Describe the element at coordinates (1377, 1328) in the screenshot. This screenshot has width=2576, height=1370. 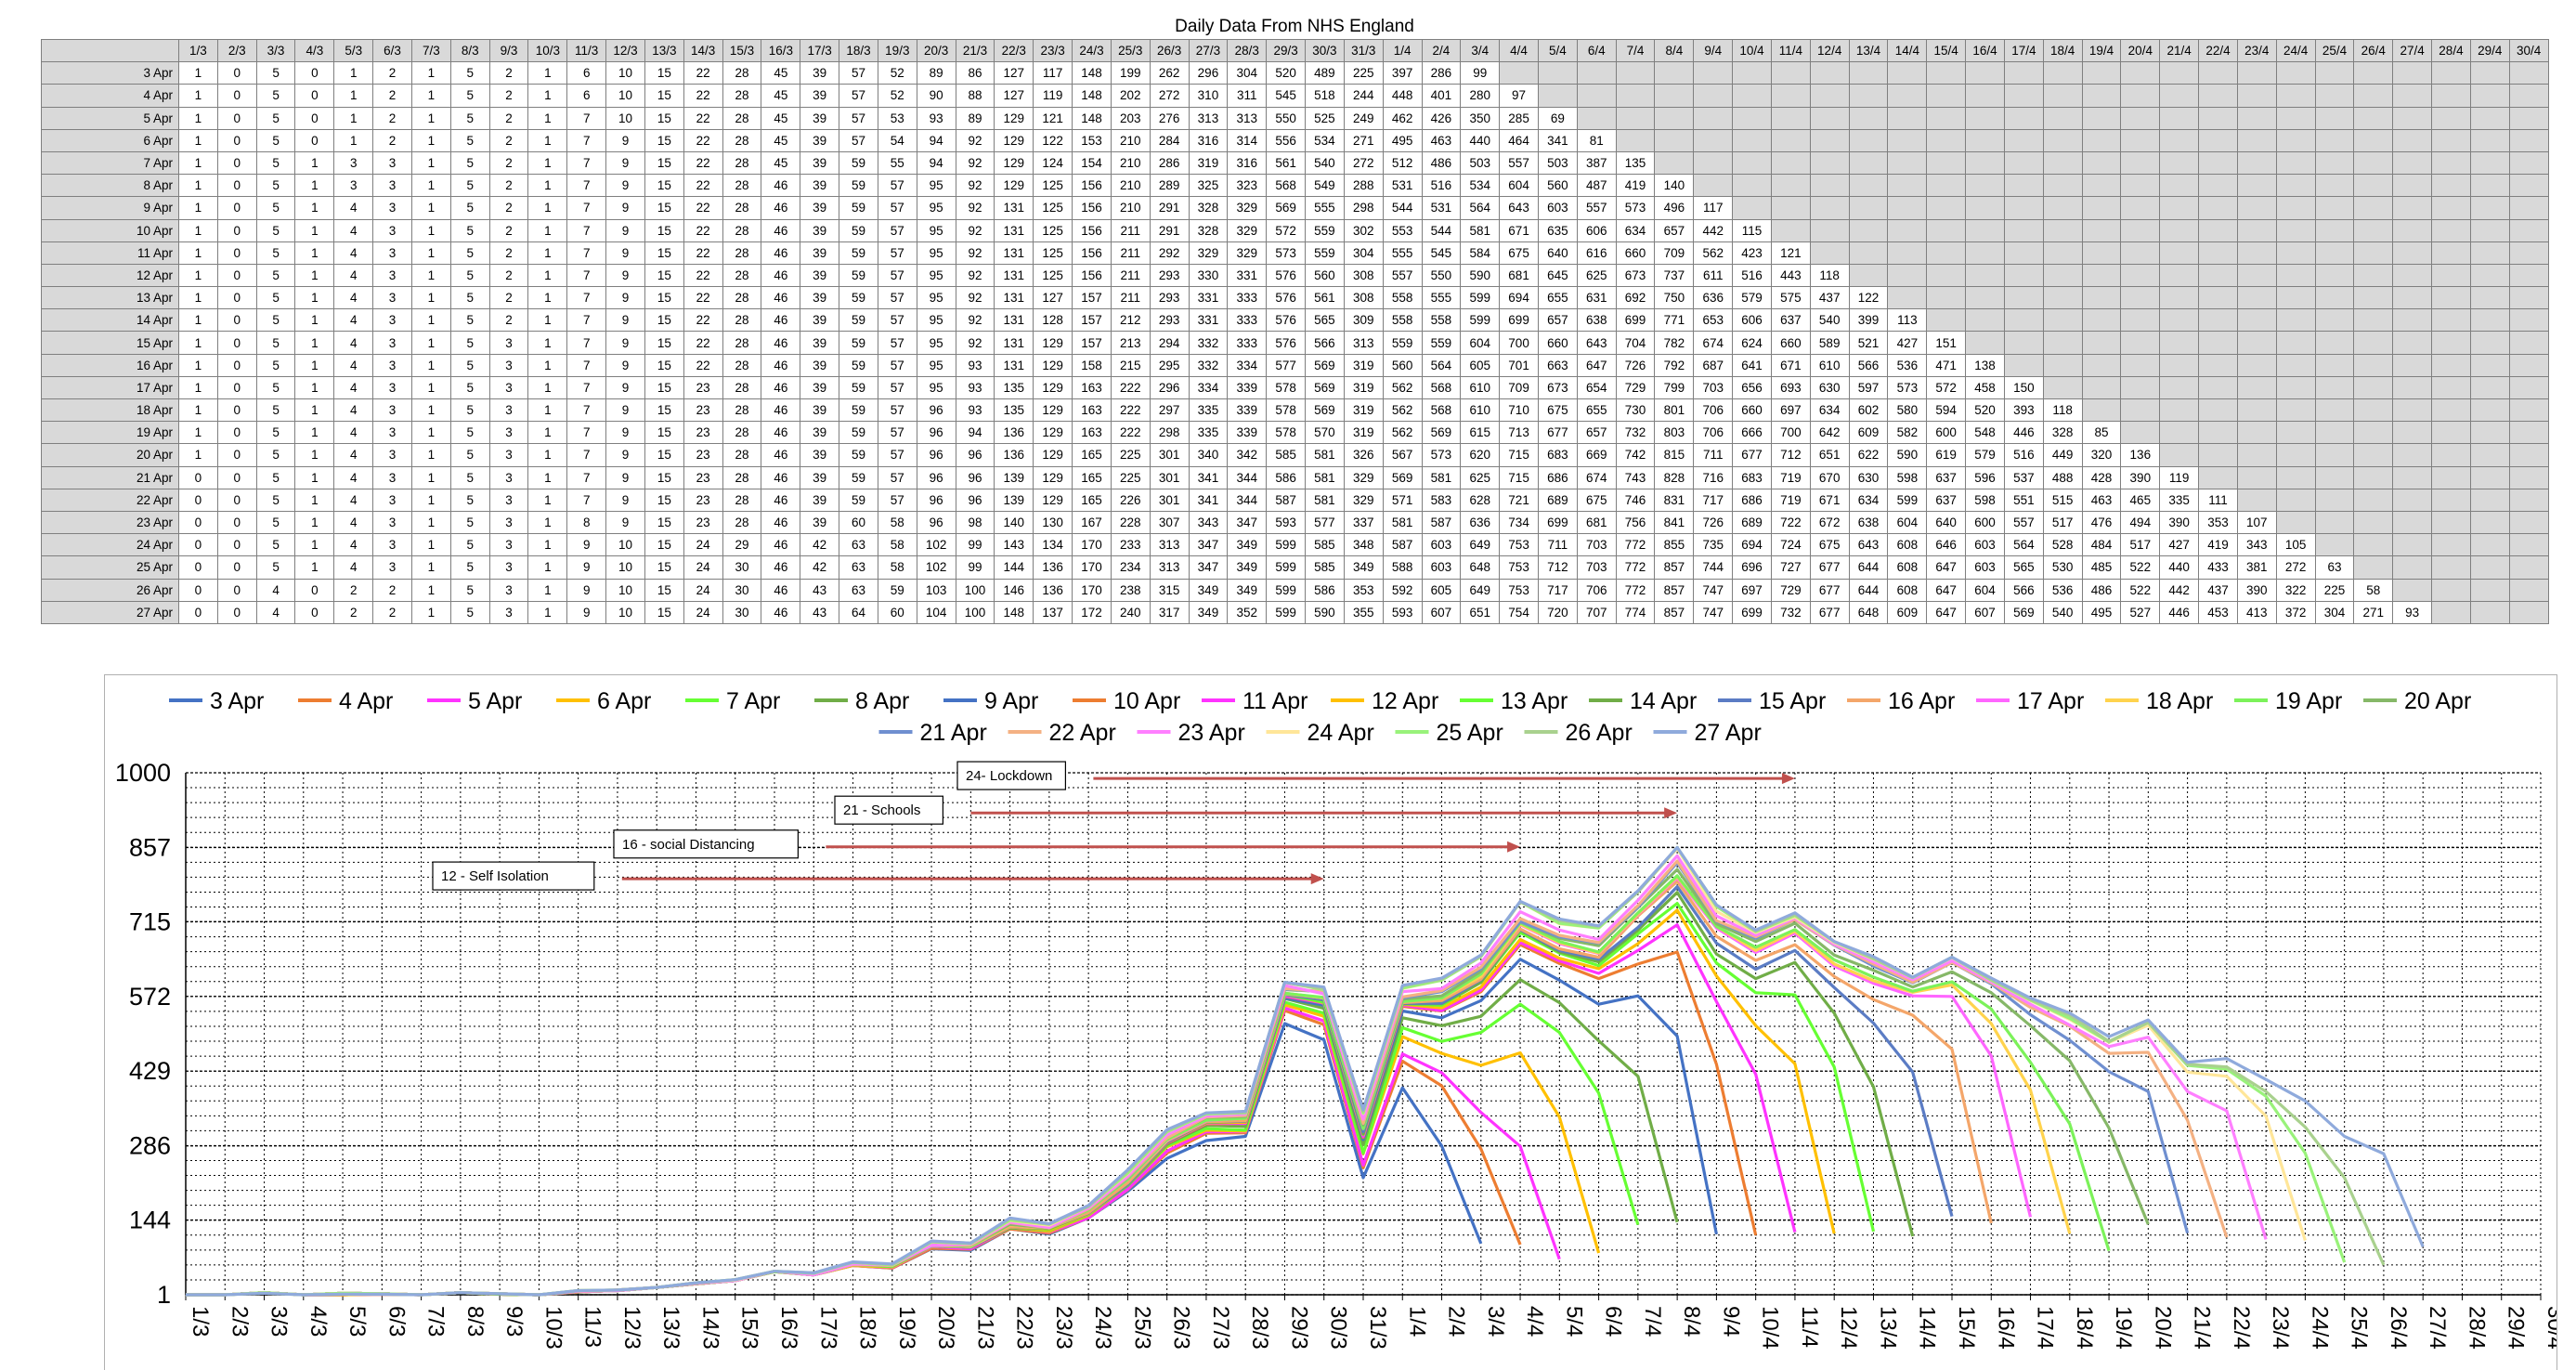
I see `x-tick-label: 31/3` at that location.